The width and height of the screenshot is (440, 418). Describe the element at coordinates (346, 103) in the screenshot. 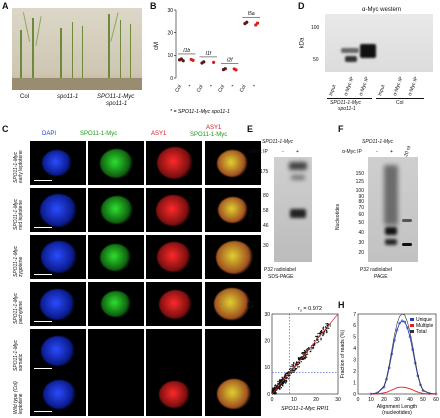

I see `group-d-1: SPO11-1-Myc` at that location.